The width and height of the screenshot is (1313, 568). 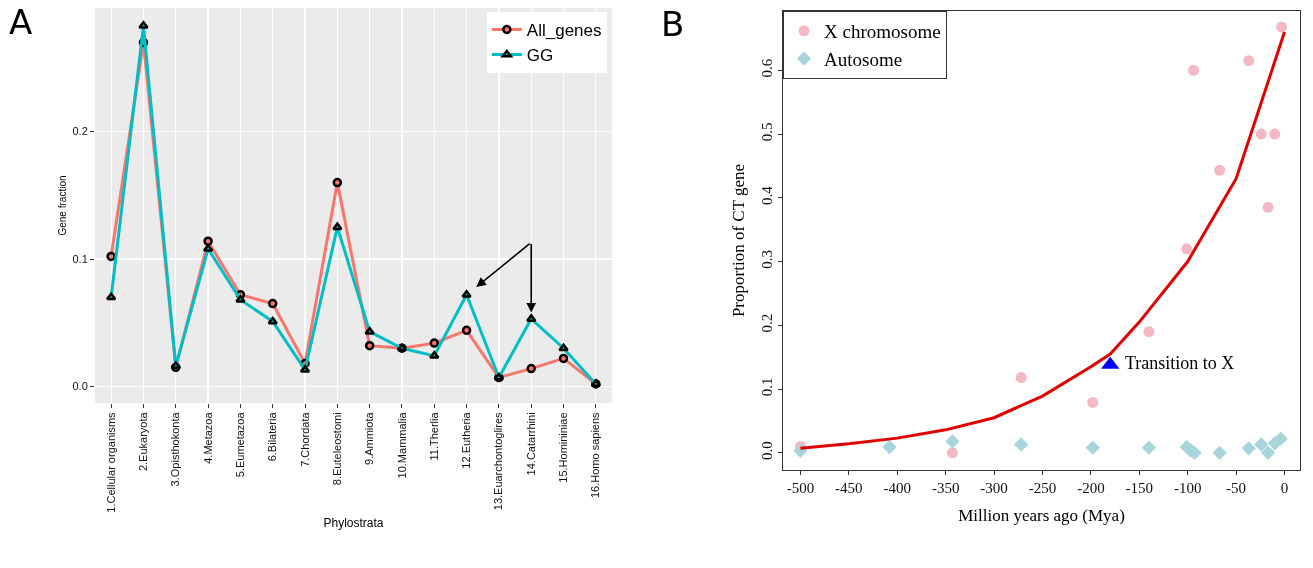 I want to click on y-tick-label: 0.6, so click(x=767, y=68).